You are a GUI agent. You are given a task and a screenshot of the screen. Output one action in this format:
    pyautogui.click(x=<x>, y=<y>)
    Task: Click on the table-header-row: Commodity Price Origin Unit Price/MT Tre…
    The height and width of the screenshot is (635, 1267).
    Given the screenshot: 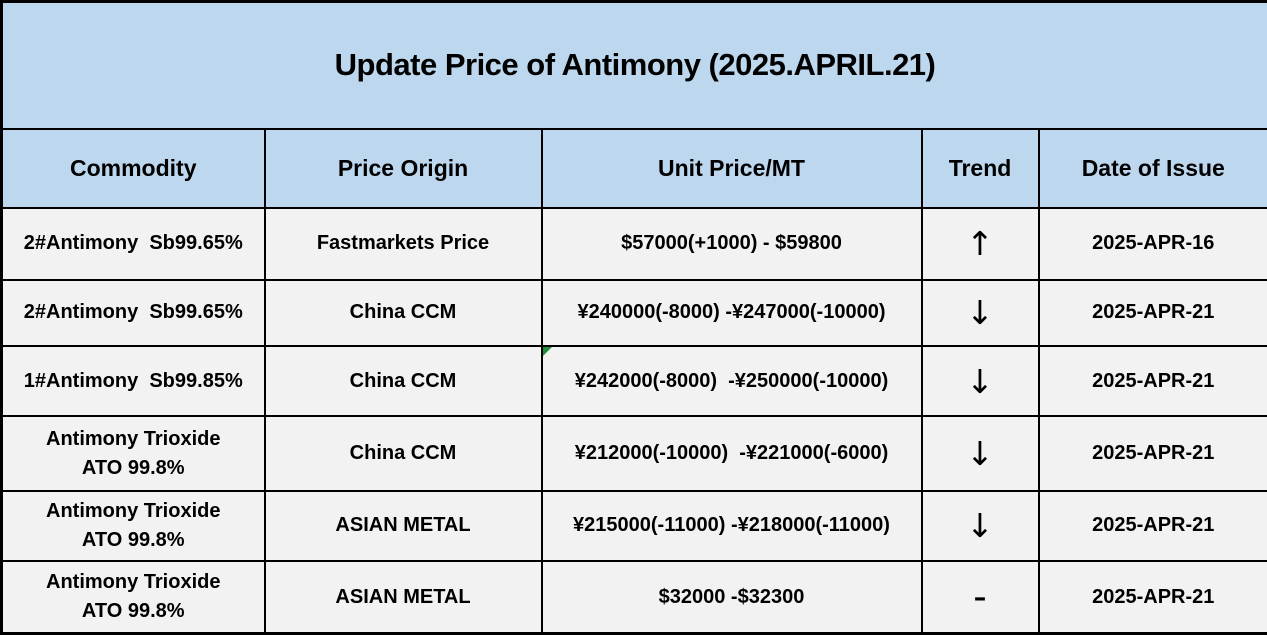 What is the action you would take?
    pyautogui.click(x=633, y=168)
    